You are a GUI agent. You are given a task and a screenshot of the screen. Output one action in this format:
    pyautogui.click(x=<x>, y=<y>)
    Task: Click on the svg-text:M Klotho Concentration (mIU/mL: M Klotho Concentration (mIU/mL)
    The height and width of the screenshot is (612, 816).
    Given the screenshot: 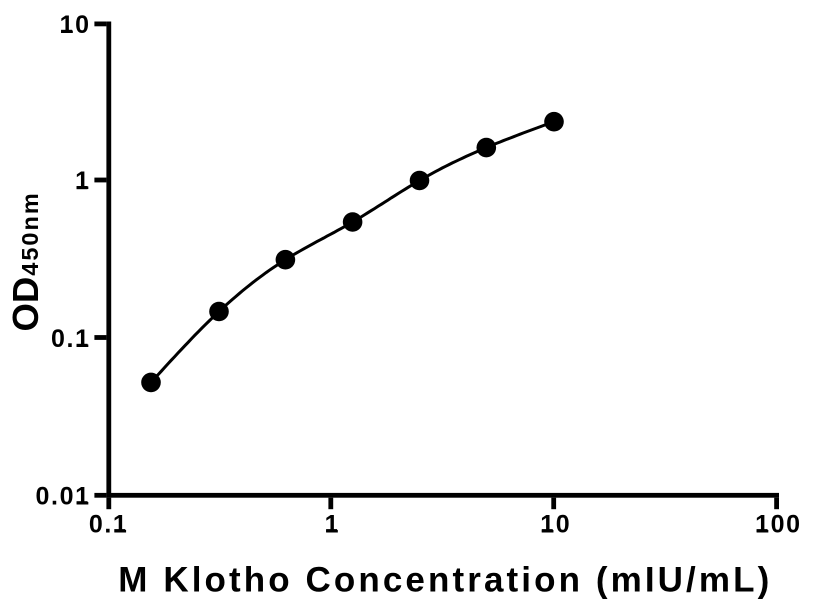 What is the action you would take?
    pyautogui.click(x=445, y=580)
    